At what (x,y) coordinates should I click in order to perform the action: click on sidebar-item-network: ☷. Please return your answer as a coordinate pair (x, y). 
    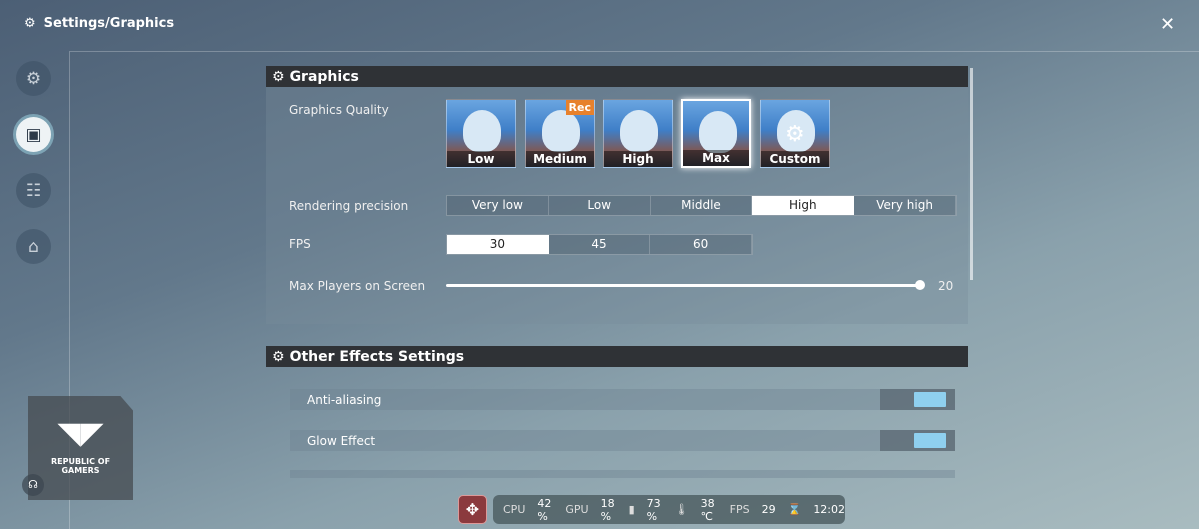
    Looking at the image, I should click on (33, 190).